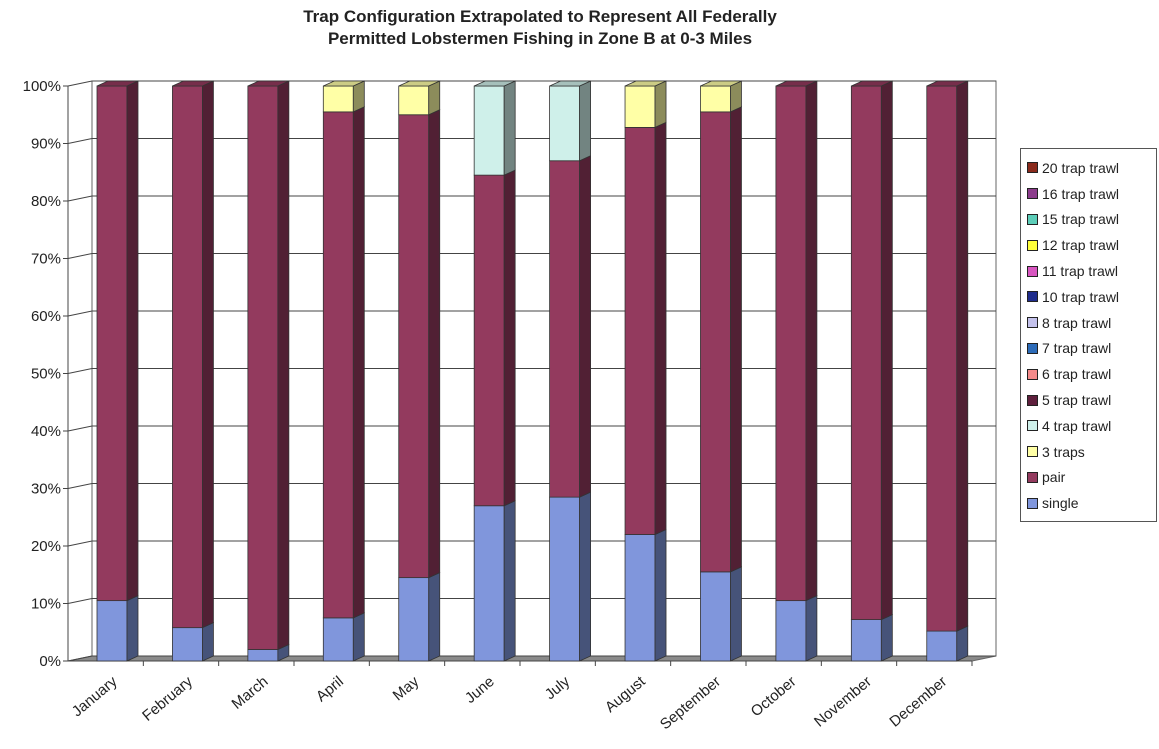  Describe the element at coordinates (46, 374) in the screenshot. I see `y-tick-label: 50%` at that location.